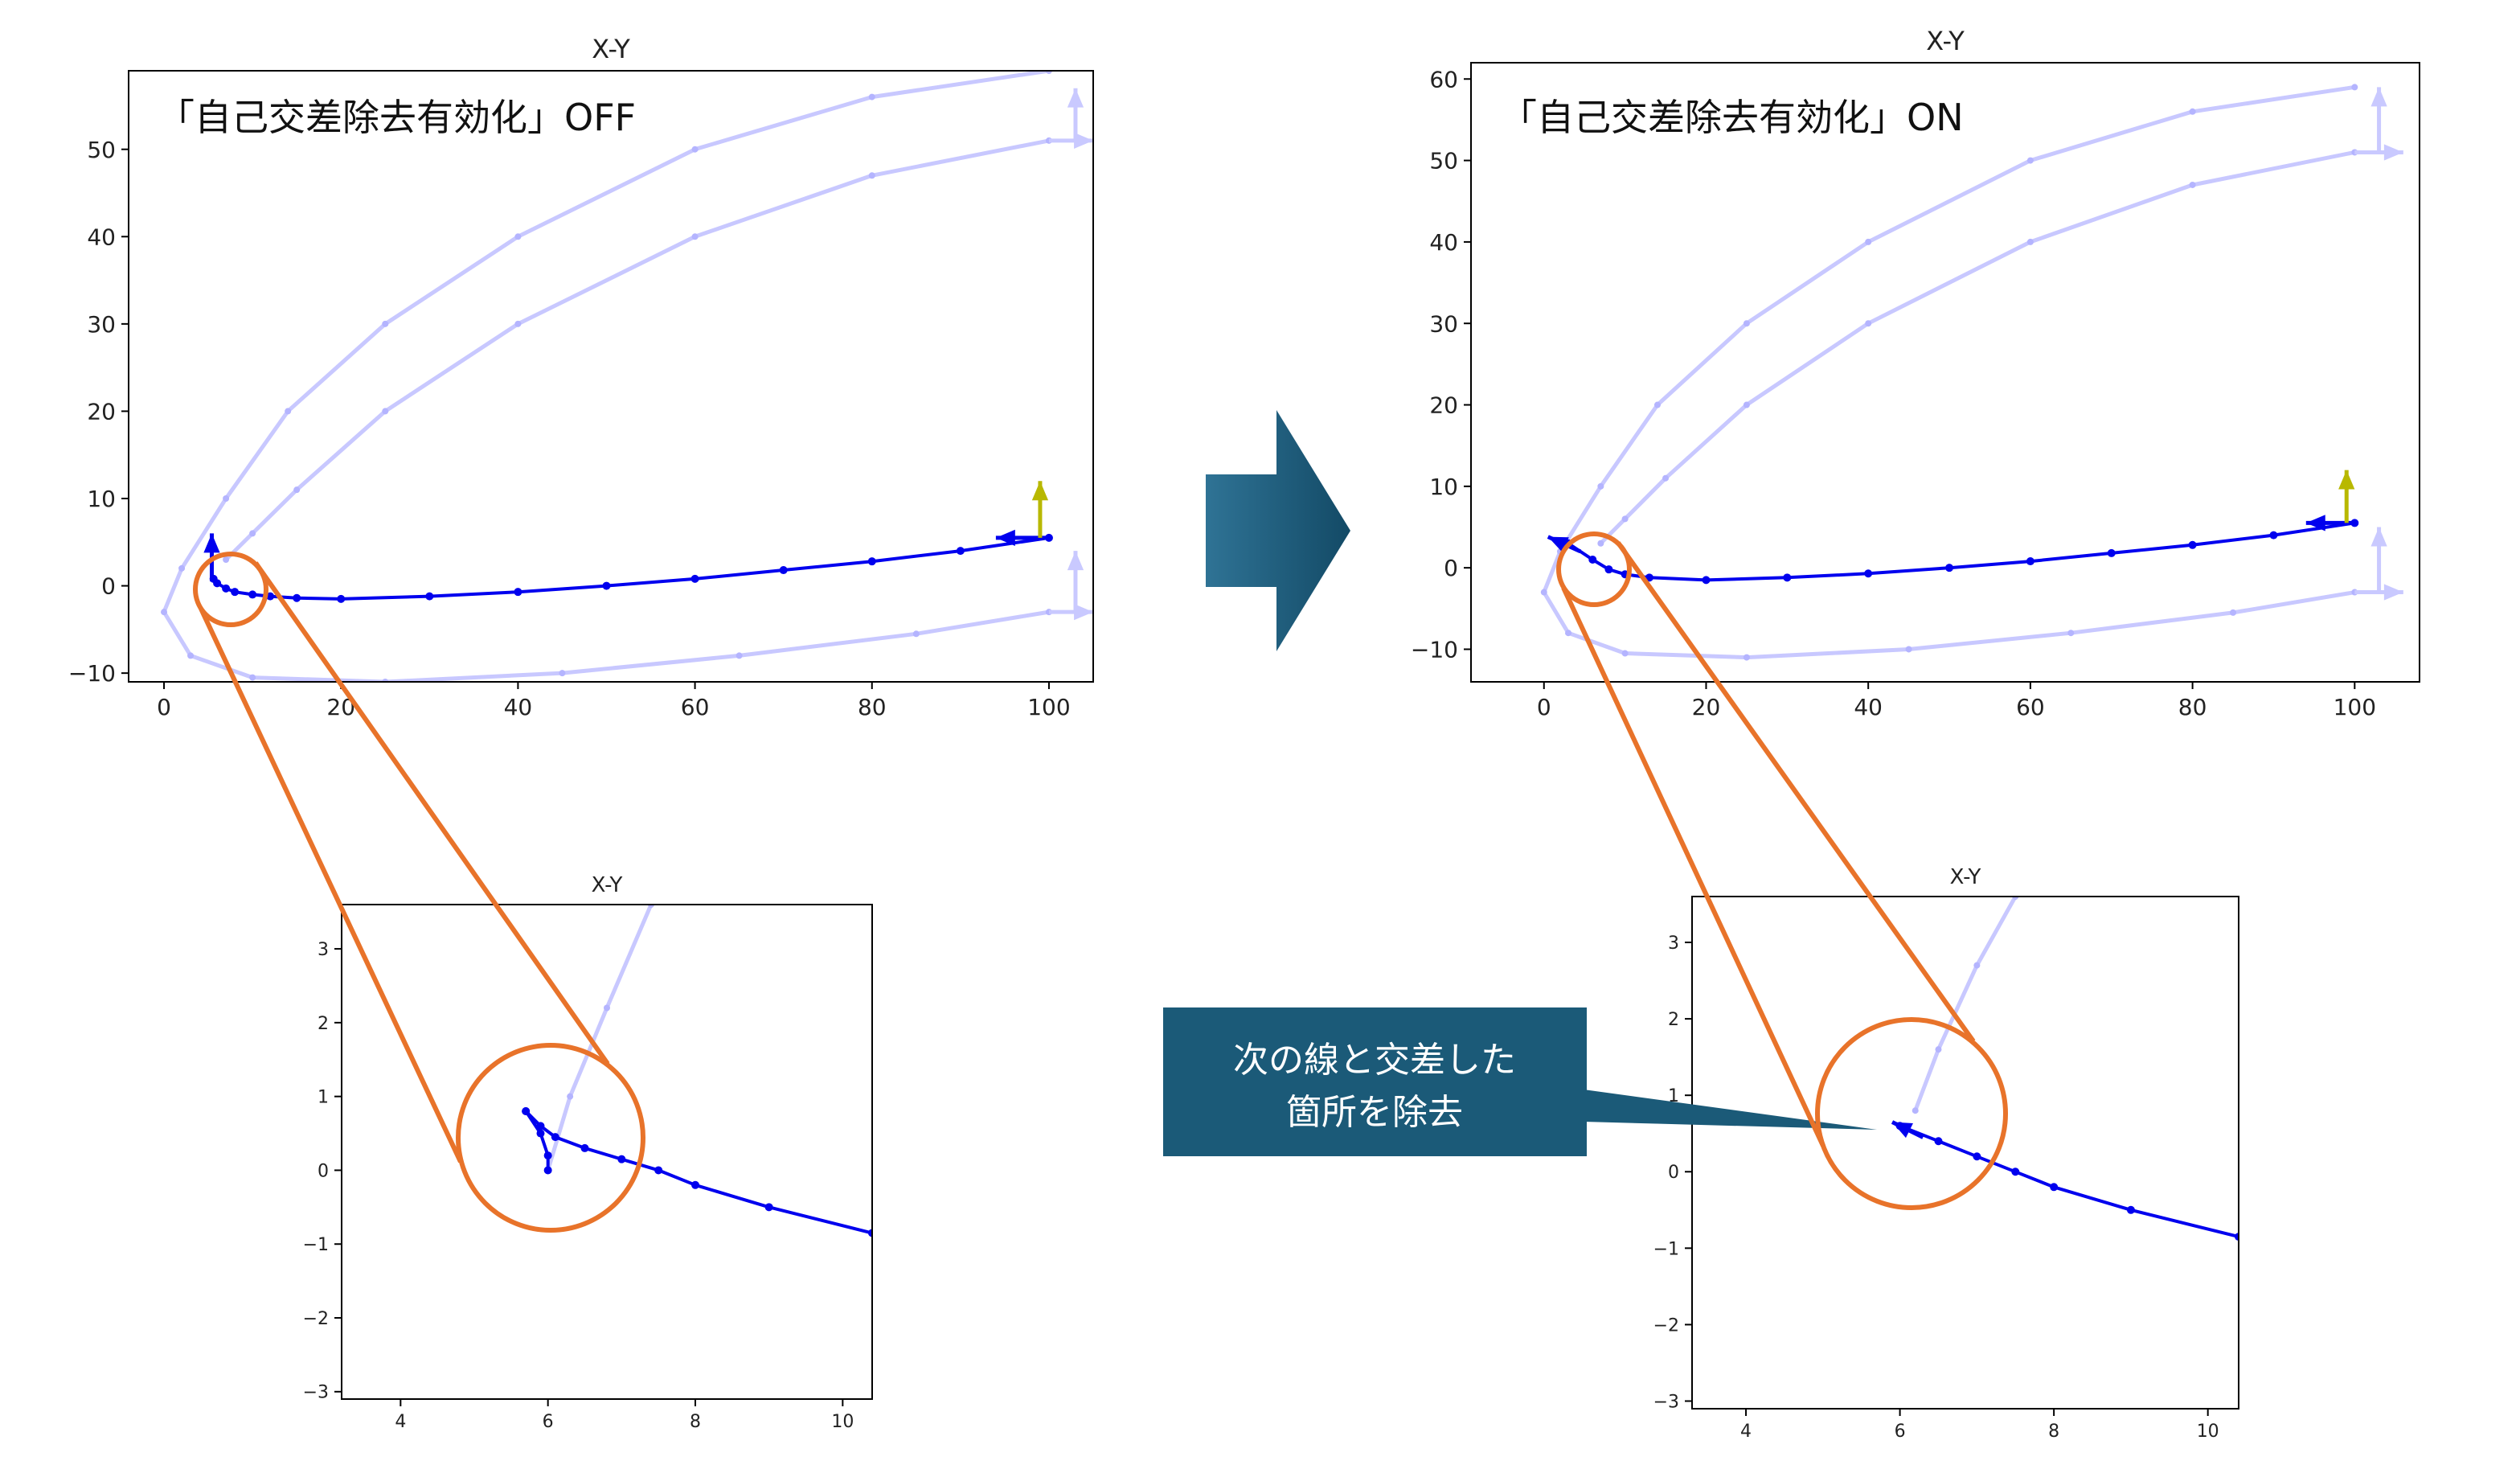 Image resolution: width=2520 pixels, height=1465 pixels. What do you see at coordinates (1673, 1020) in the screenshot?
I see `y-tick-label: 2` at bounding box center [1673, 1020].